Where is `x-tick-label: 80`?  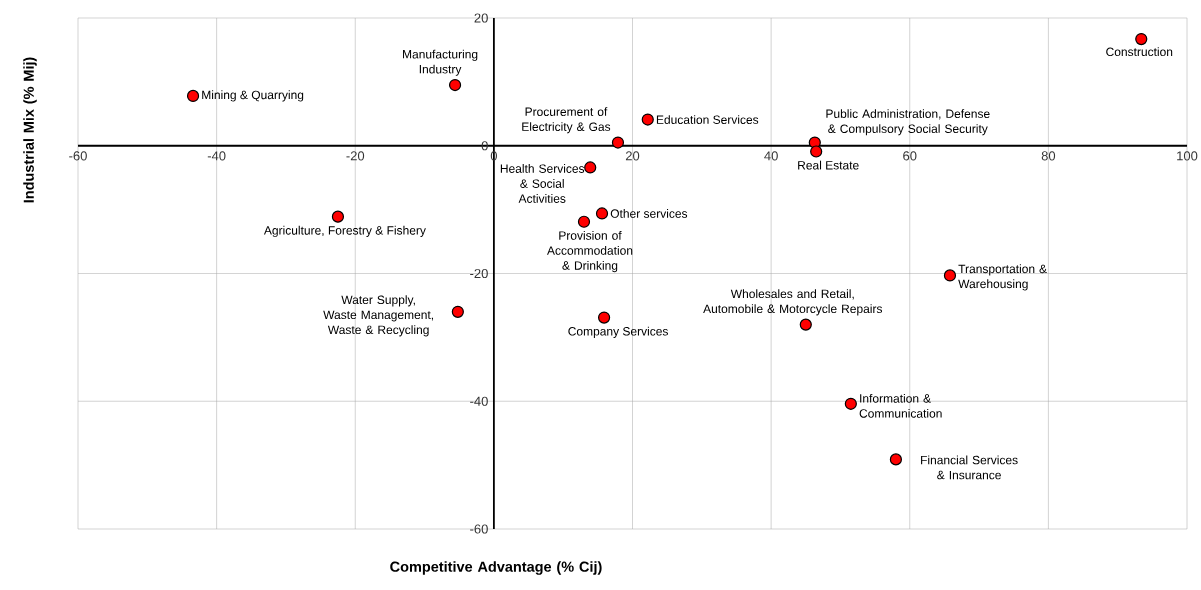 x-tick-label: 80 is located at coordinates (1048, 156).